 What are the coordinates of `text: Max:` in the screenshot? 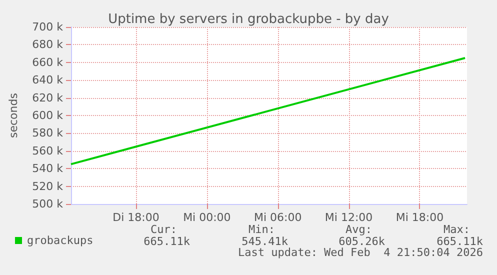 It's located at (457, 229).